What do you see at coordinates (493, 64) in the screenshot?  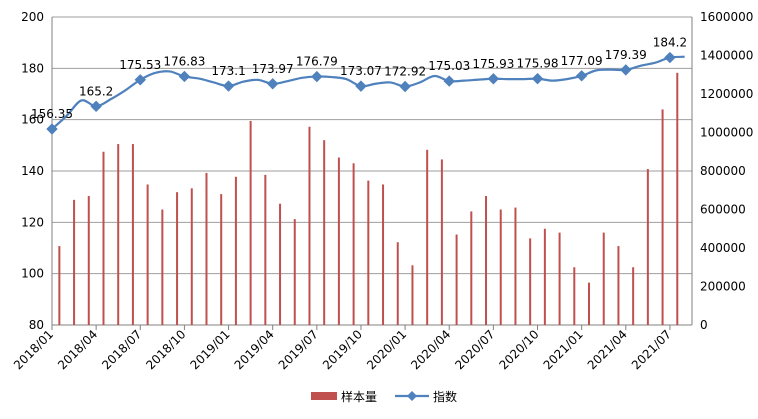 I see `index-data-label: 175.93` at bounding box center [493, 64].